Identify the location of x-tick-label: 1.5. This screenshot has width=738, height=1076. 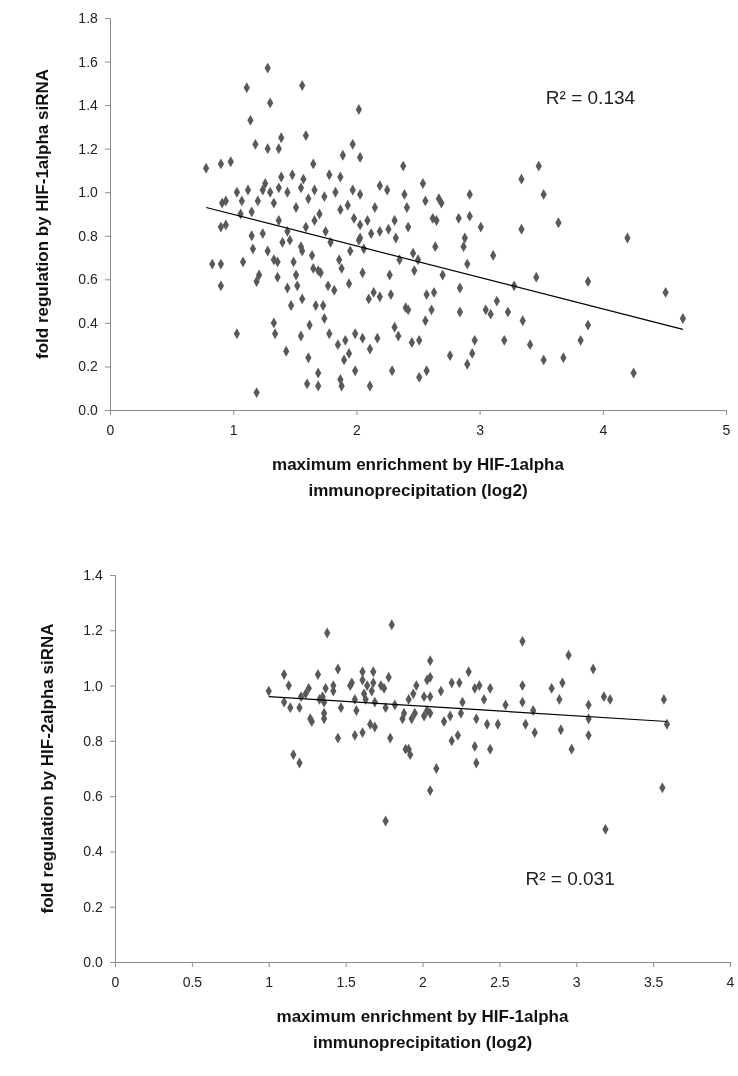
(346, 981).